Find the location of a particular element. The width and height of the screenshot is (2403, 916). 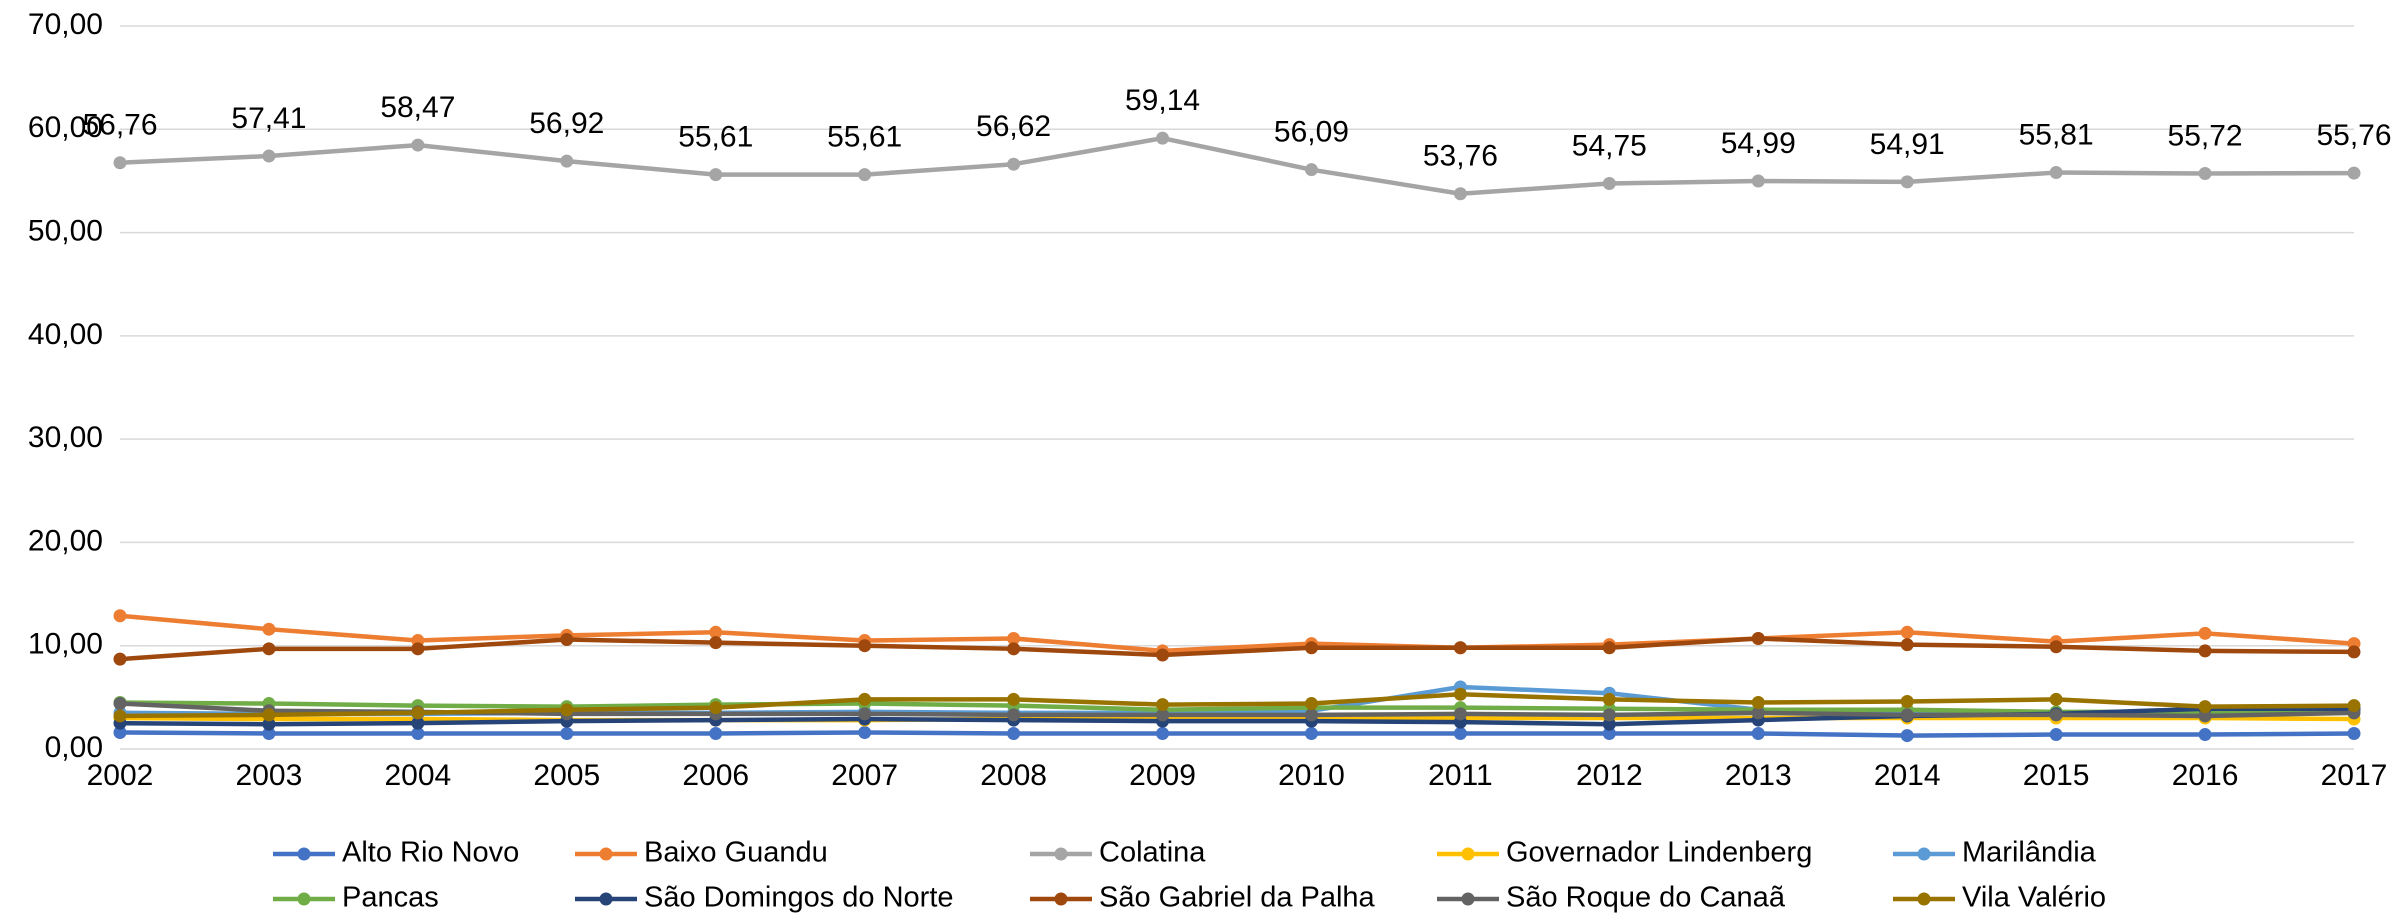

x-tick-label: 2002 is located at coordinates (120, 775).